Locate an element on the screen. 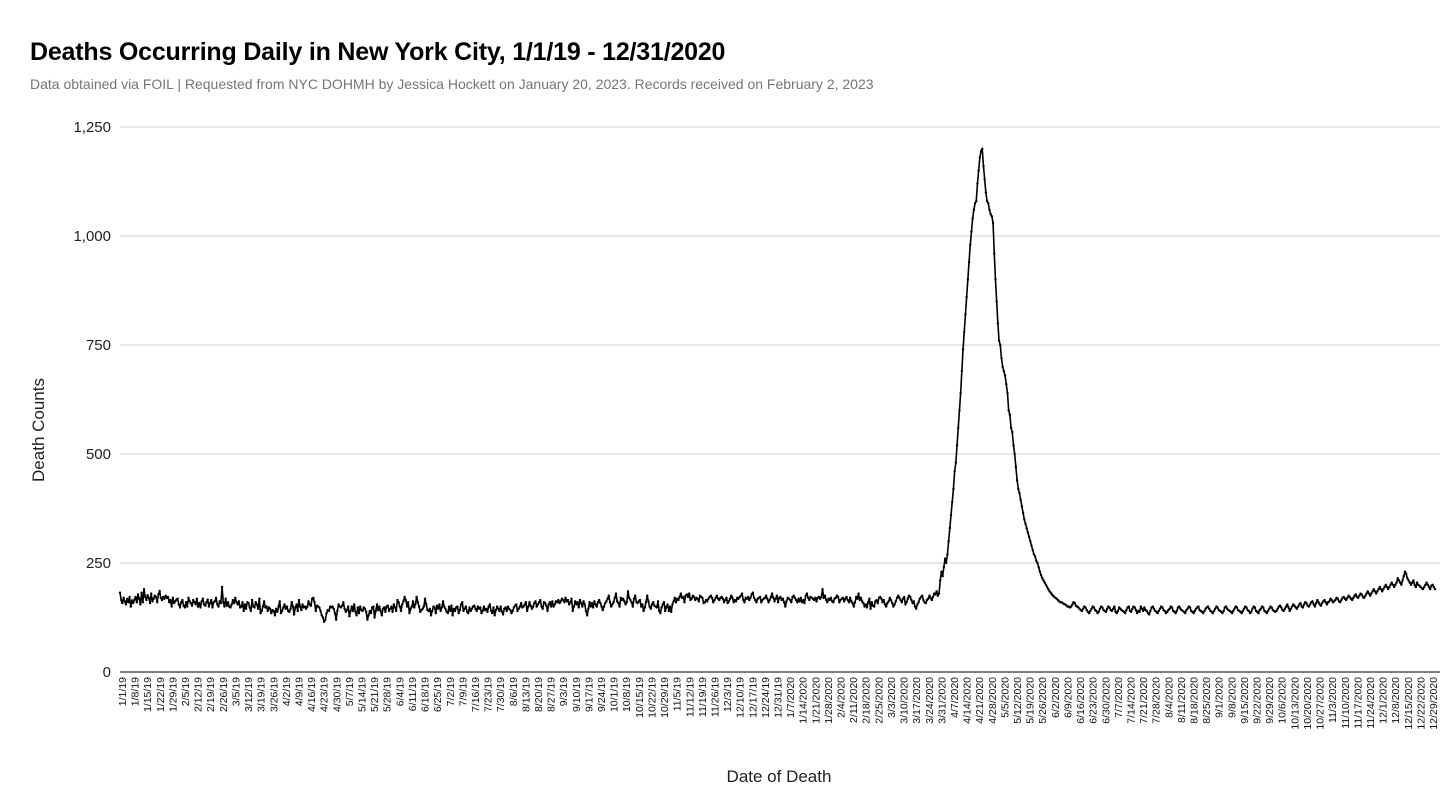 This screenshot has width=1456, height=809. x-tick-label: 9/10/19 is located at coordinates (577, 694).